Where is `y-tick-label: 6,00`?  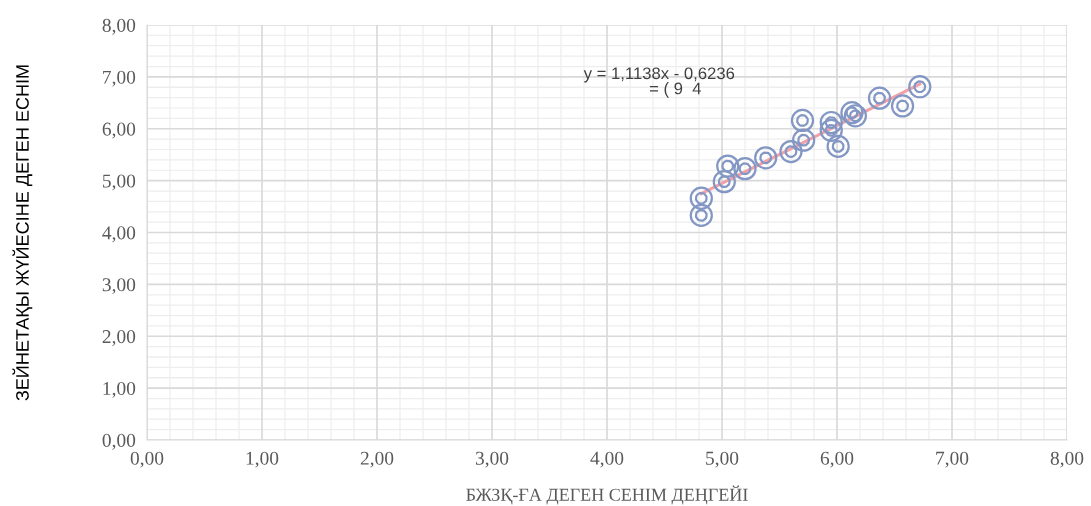
y-tick-label: 6,00 is located at coordinates (119, 130).